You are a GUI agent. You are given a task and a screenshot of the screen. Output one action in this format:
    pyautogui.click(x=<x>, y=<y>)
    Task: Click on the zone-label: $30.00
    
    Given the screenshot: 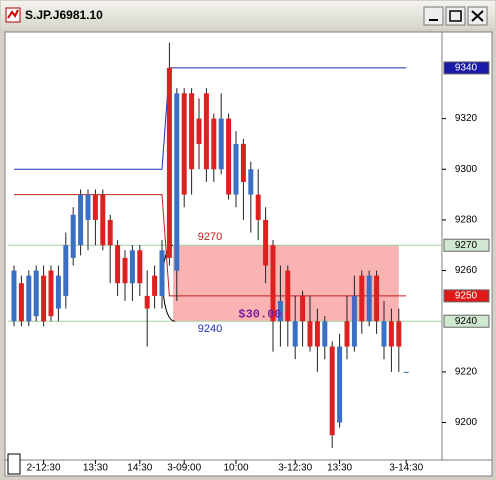 What is the action you would take?
    pyautogui.click(x=259, y=314)
    